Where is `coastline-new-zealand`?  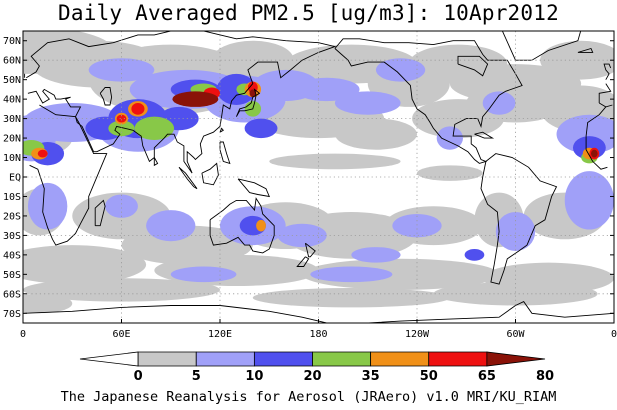
coastline-new-zealand is located at coordinates (310, 250).